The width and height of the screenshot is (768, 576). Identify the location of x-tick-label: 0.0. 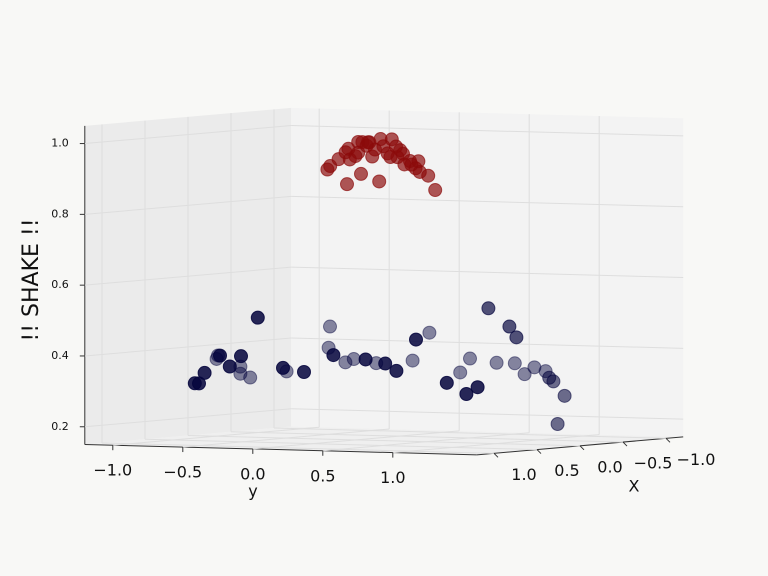
(609, 466).